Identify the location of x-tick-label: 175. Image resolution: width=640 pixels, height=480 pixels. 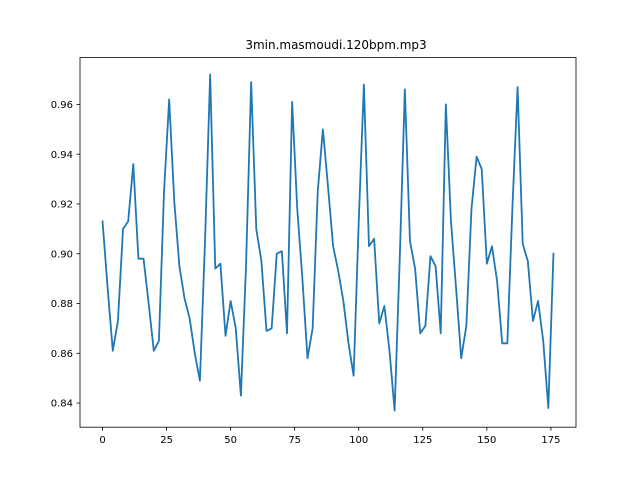
(550, 440).